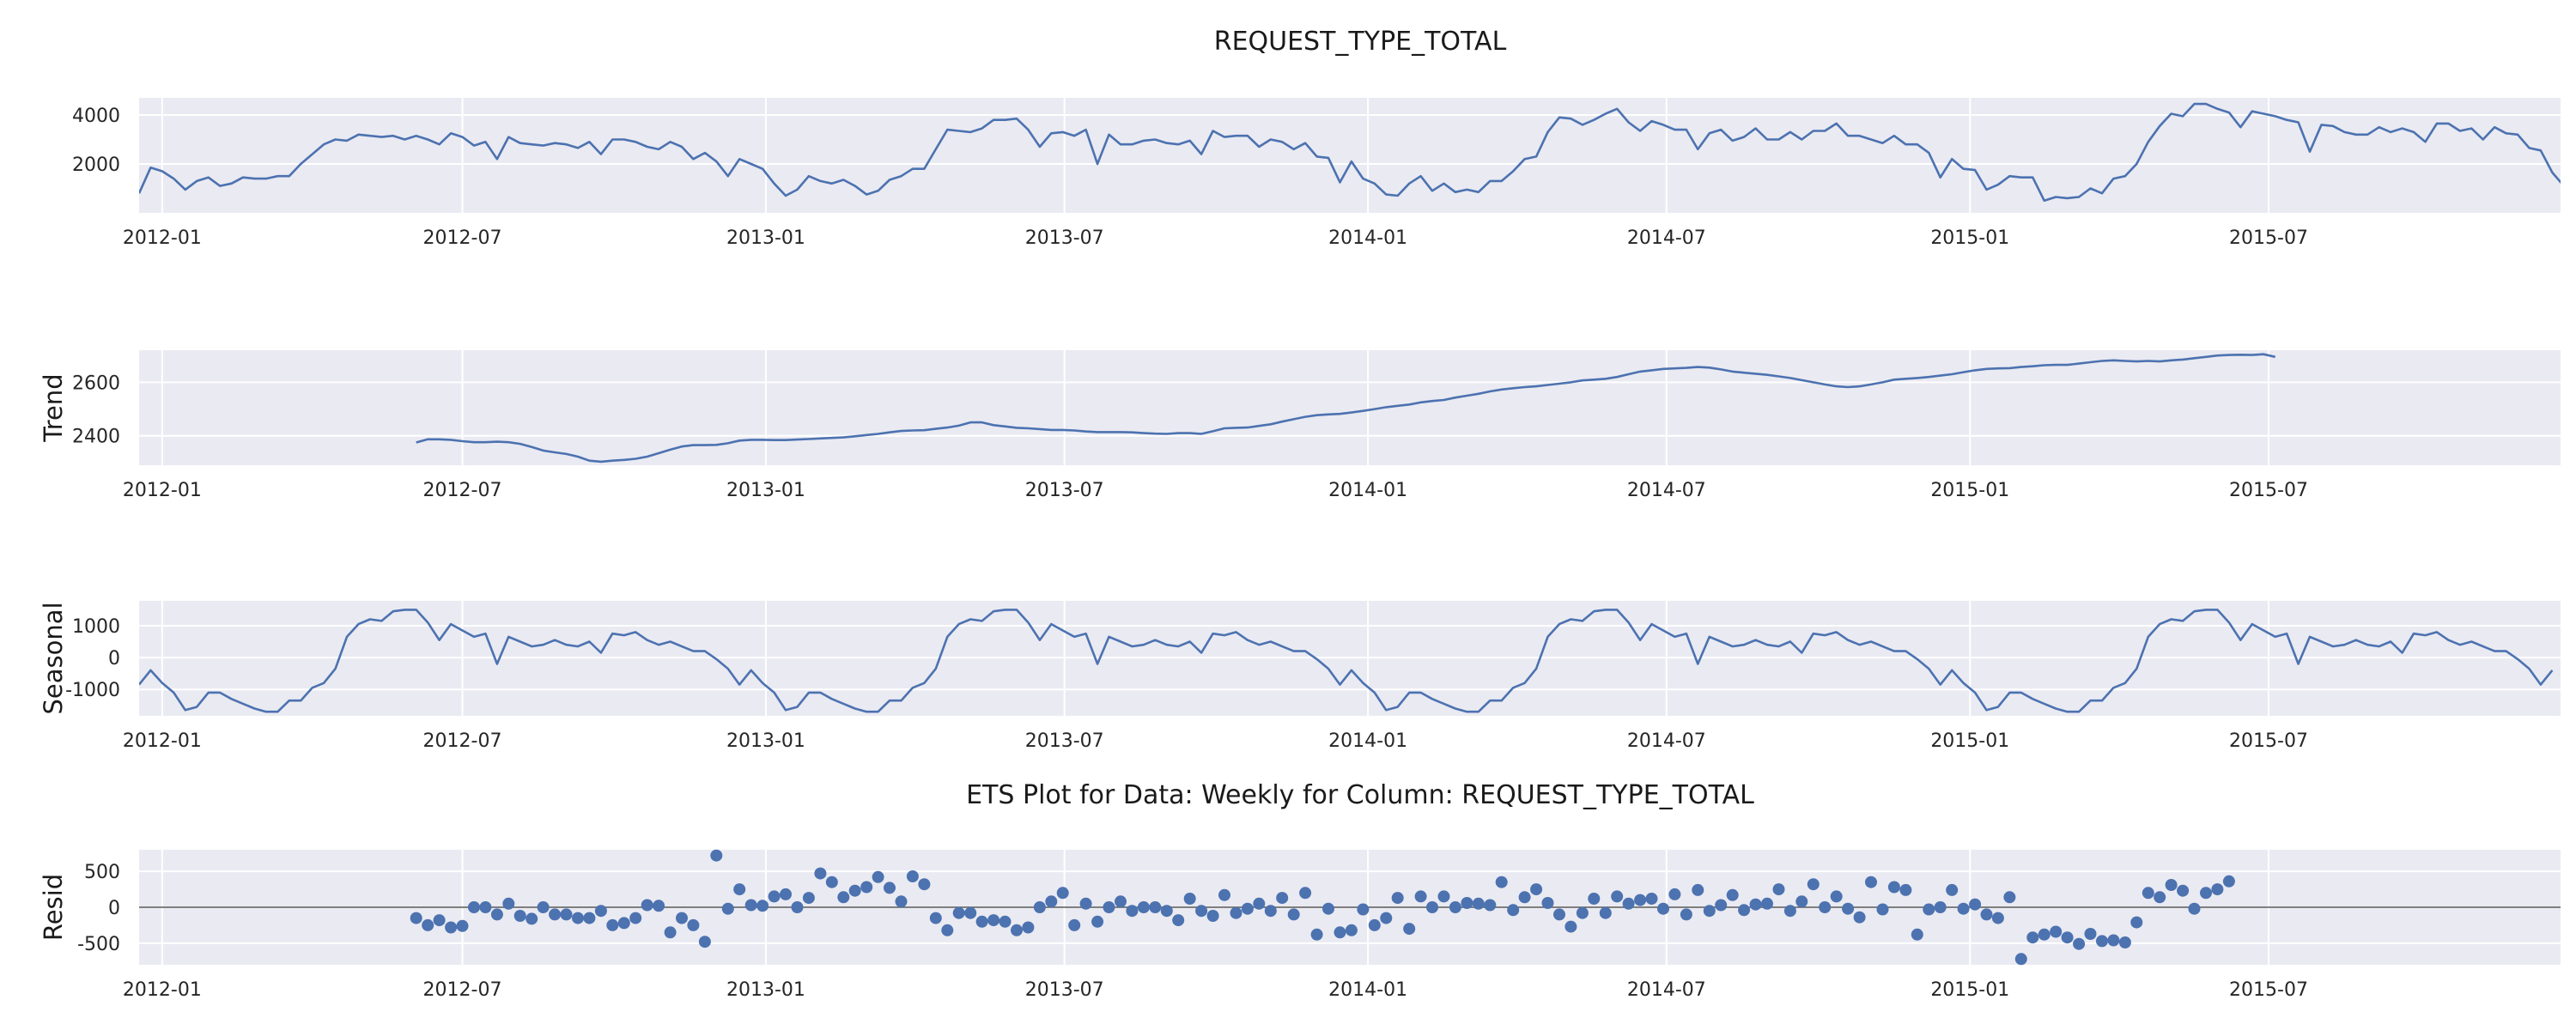 The image size is (2576, 1030). What do you see at coordinates (463, 990) in the screenshot?
I see `x-tick-label: 2012-07` at bounding box center [463, 990].